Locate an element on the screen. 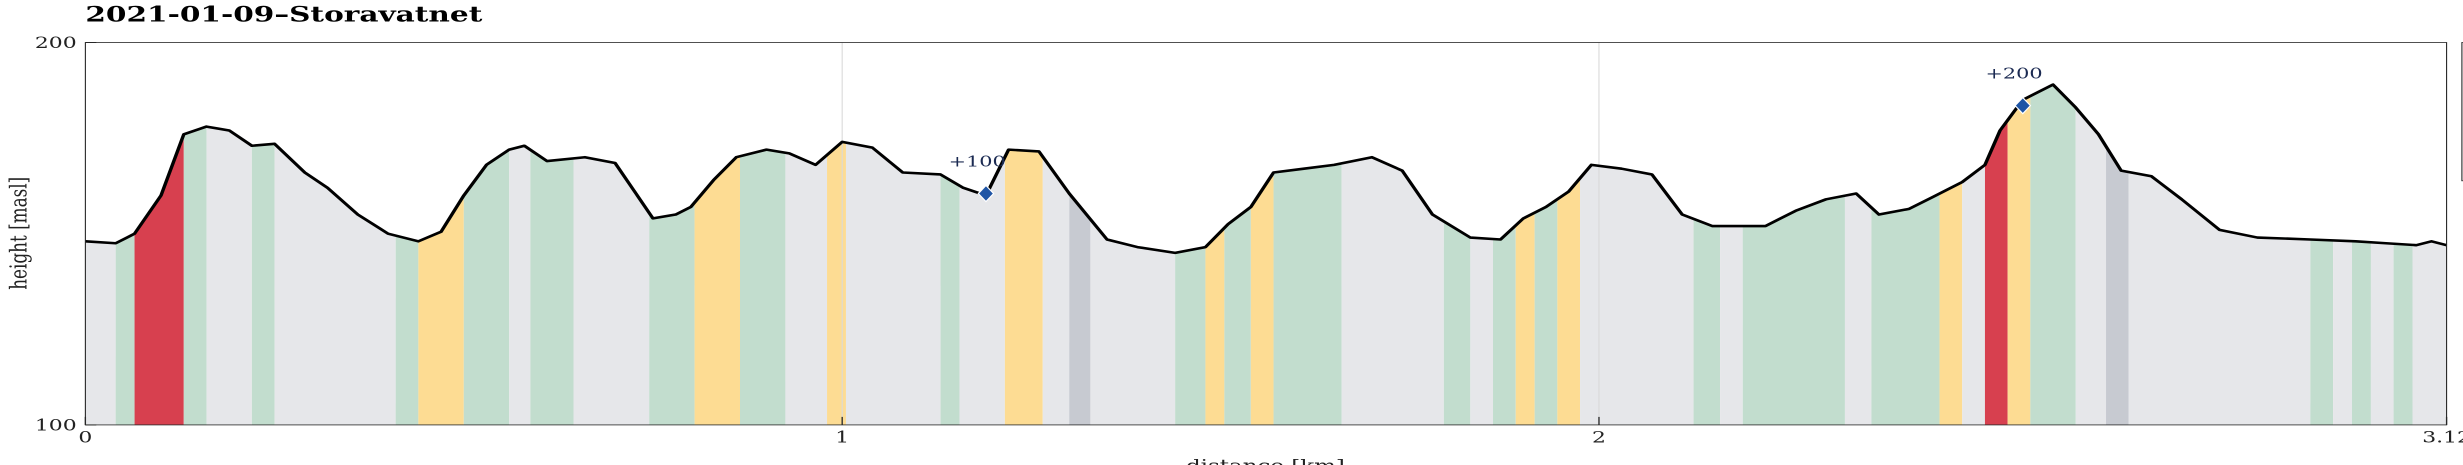 This screenshot has width=2463, height=465. y-axis-label: height [masl] is located at coordinates (18, 233).